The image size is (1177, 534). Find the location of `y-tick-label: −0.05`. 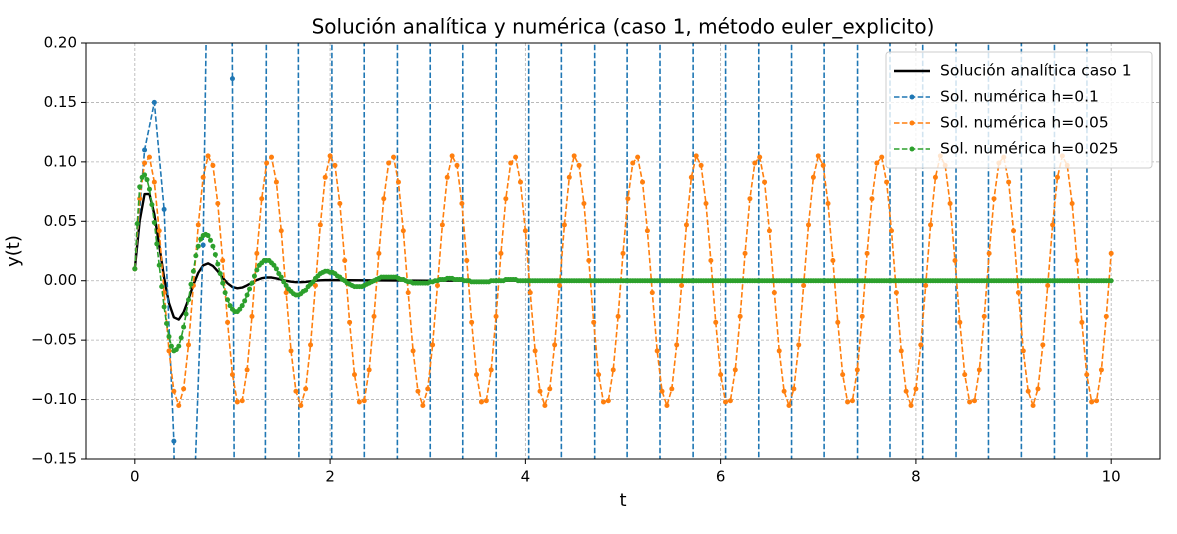

y-tick-label: −0.05 is located at coordinates (54, 340).